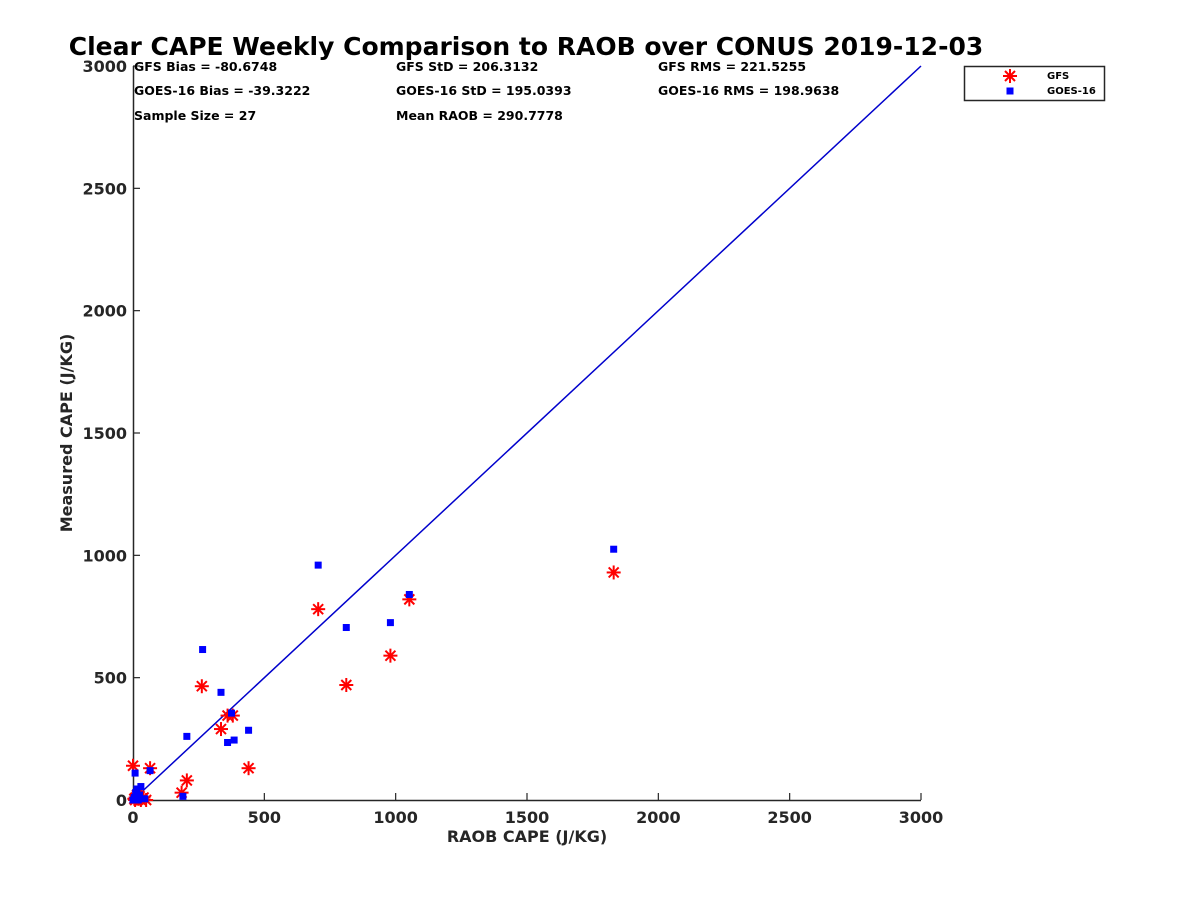 This screenshot has height=900, width=1200. What do you see at coordinates (110, 678) in the screenshot?
I see `y-tick-label: 500` at bounding box center [110, 678].